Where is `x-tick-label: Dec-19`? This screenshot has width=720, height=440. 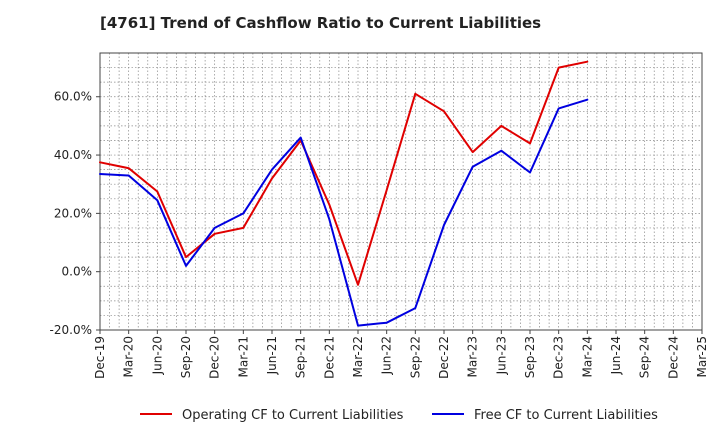 x-tick-label: Dec-19 is located at coordinates (100, 357).